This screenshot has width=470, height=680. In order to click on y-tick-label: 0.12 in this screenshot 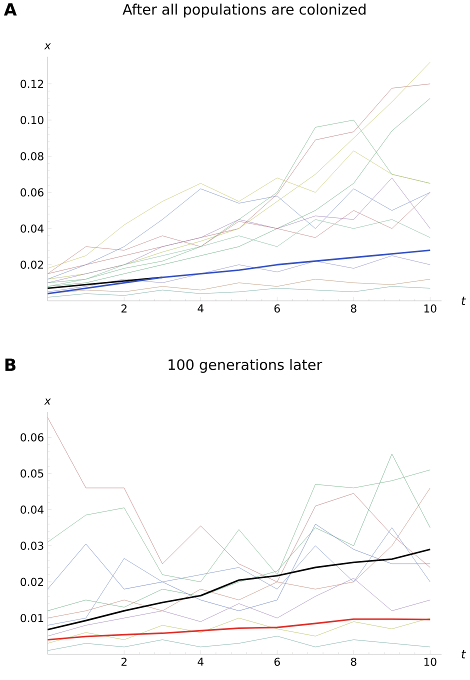, I will do `click(31, 84)`.